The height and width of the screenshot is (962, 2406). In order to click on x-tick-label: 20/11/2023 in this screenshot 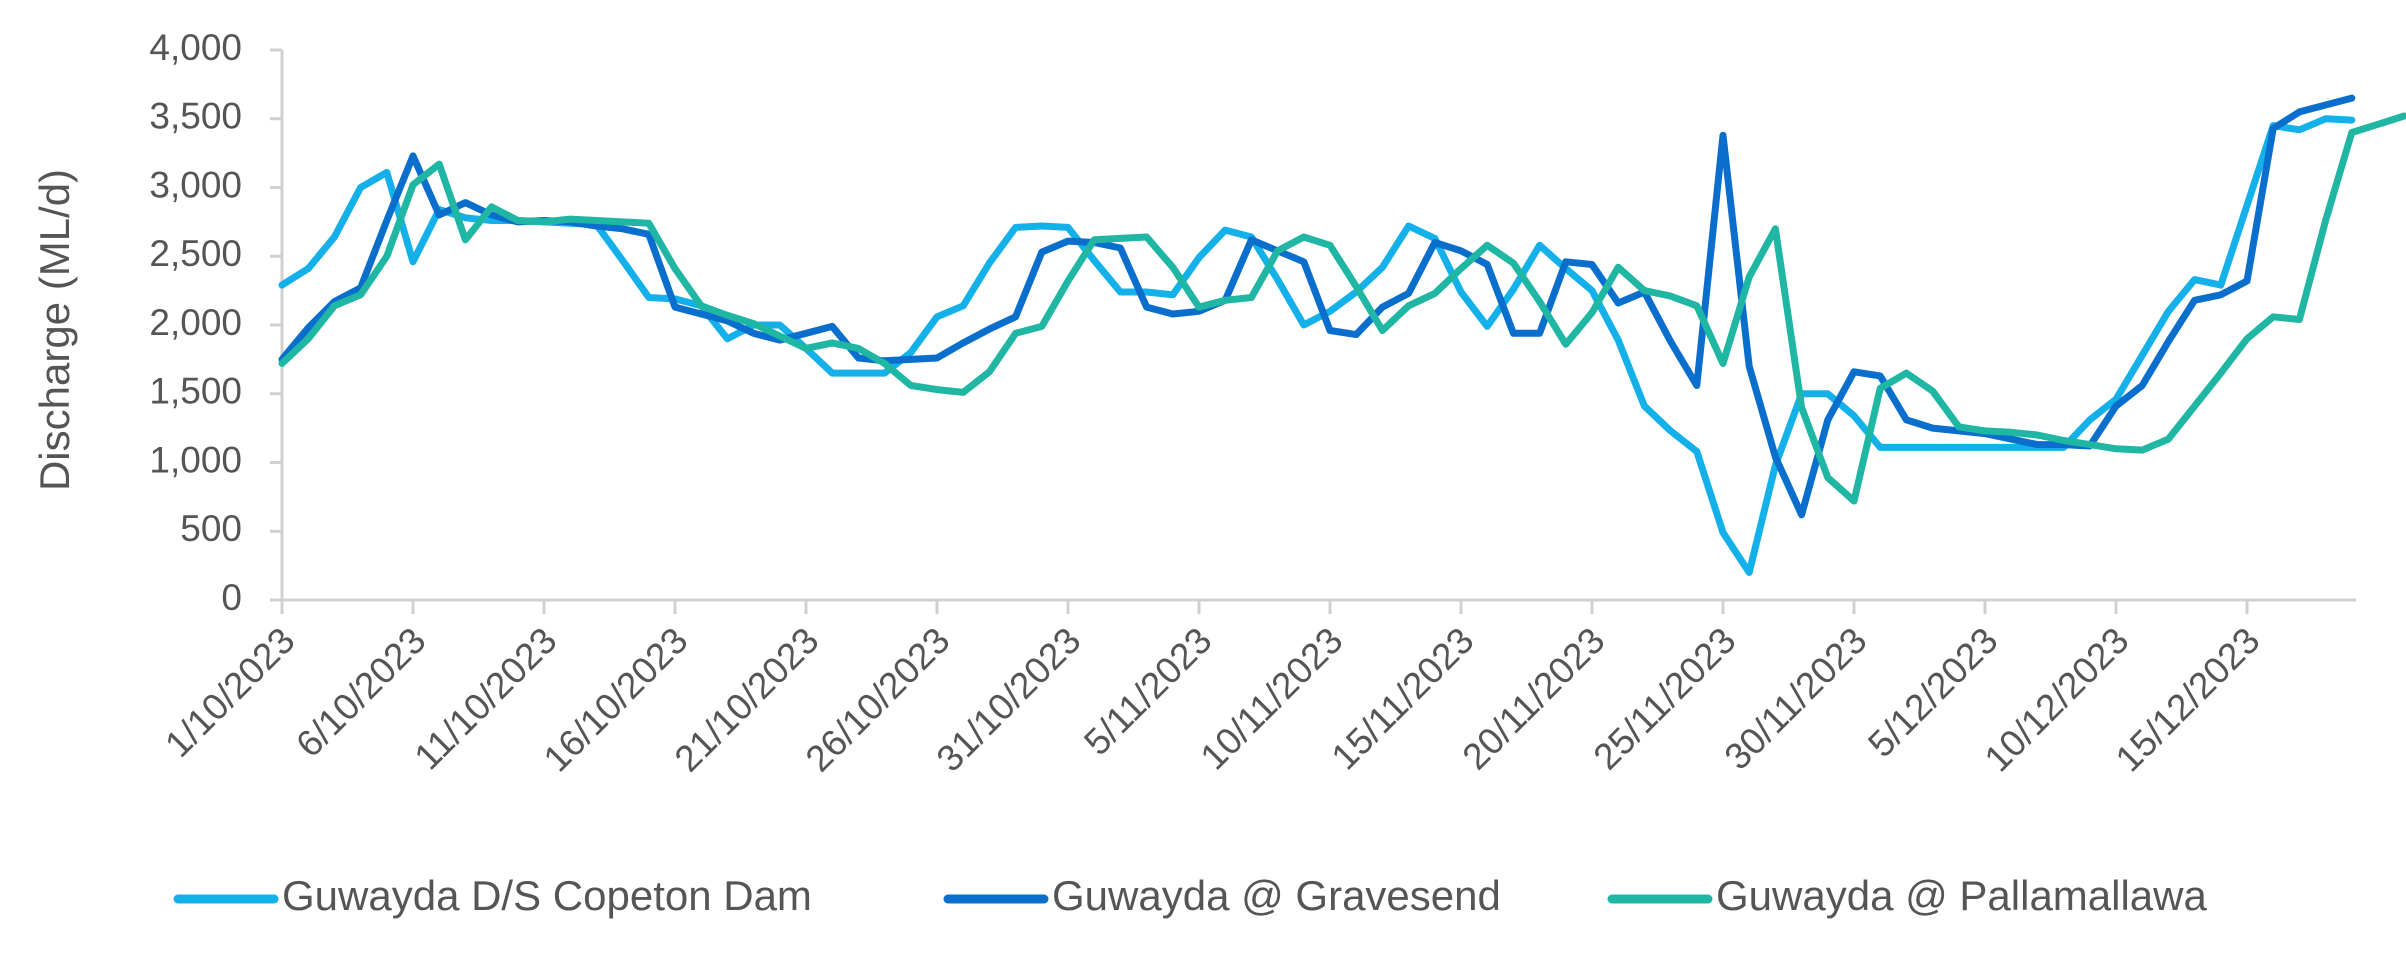, I will do `click(1534, 699)`.